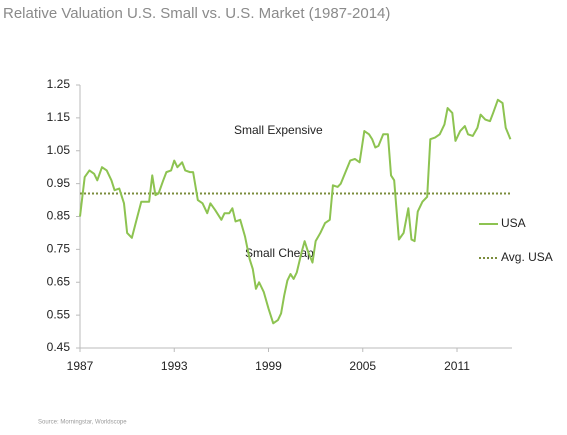 The image size is (567, 435). What do you see at coordinates (362, 366) in the screenshot?
I see `x-tick-label: 2005` at bounding box center [362, 366].